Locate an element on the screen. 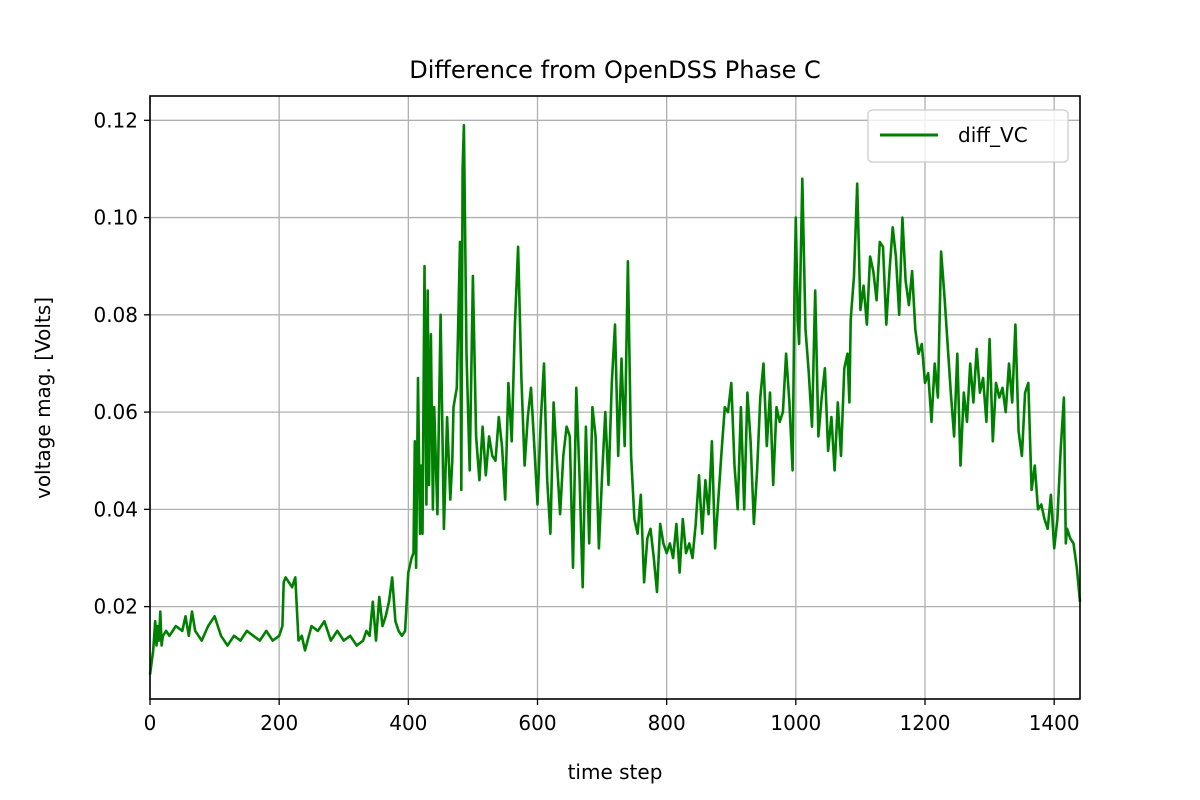 The height and width of the screenshot is (800, 1200). y-axis-title: voltage mag. [Volts] is located at coordinates (43, 398).